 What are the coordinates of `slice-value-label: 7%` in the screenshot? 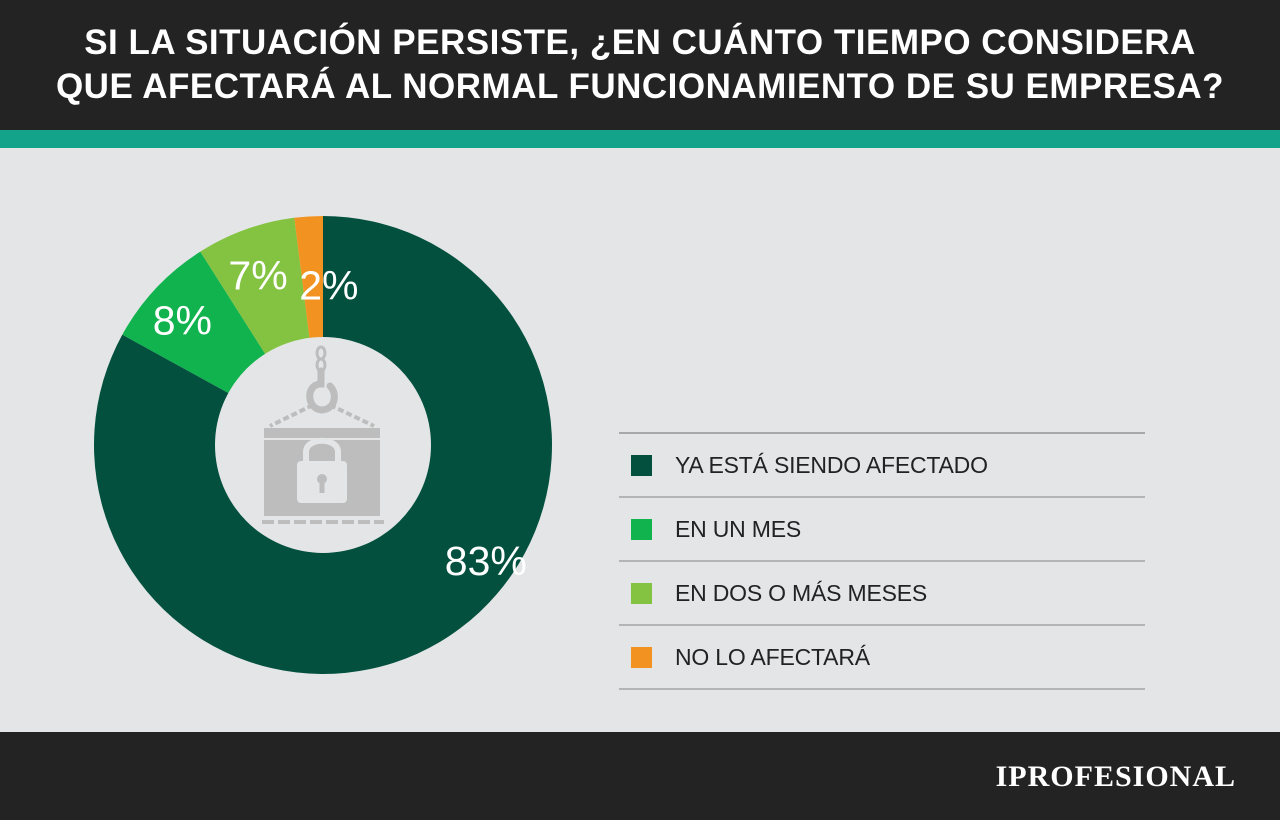 It's located at (257, 276).